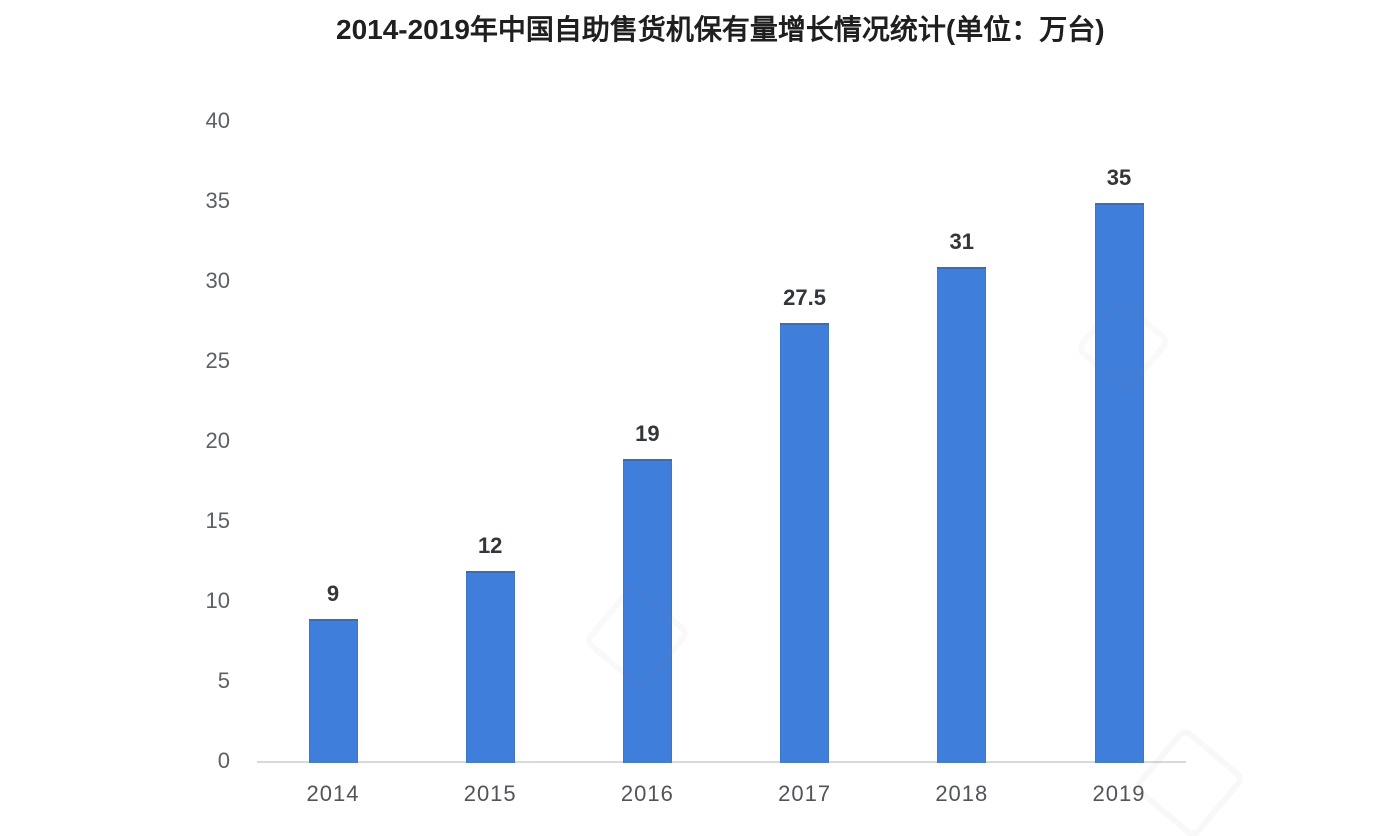 Image resolution: width=1400 pixels, height=836 pixels. I want to click on y-tick-label: 5, so click(223, 680).